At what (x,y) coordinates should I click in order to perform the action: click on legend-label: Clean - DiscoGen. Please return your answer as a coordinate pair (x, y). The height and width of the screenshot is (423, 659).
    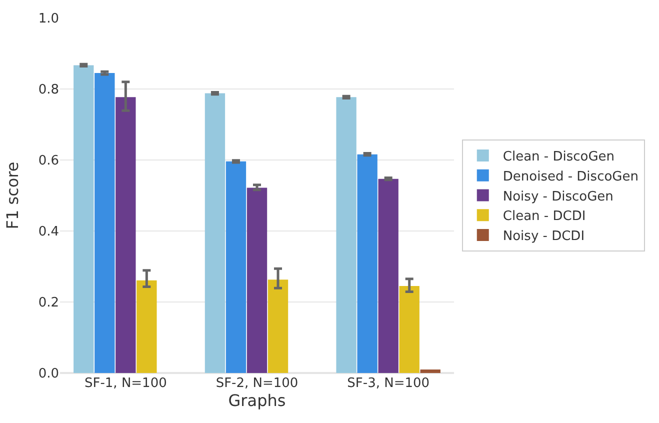
    Looking at the image, I should click on (558, 157).